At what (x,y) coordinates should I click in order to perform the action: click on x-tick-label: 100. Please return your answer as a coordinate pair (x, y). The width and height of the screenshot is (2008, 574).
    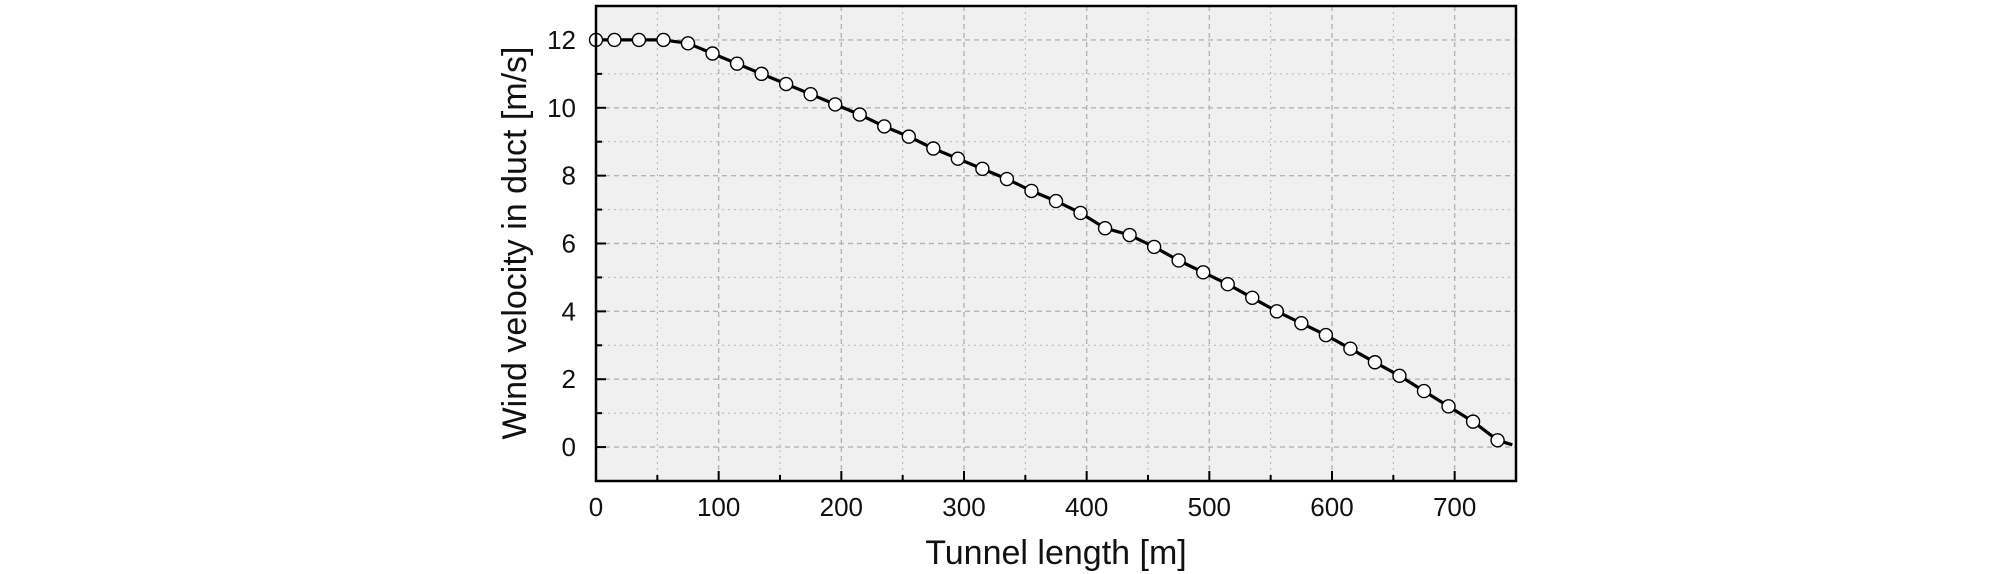
    Looking at the image, I should click on (718, 507).